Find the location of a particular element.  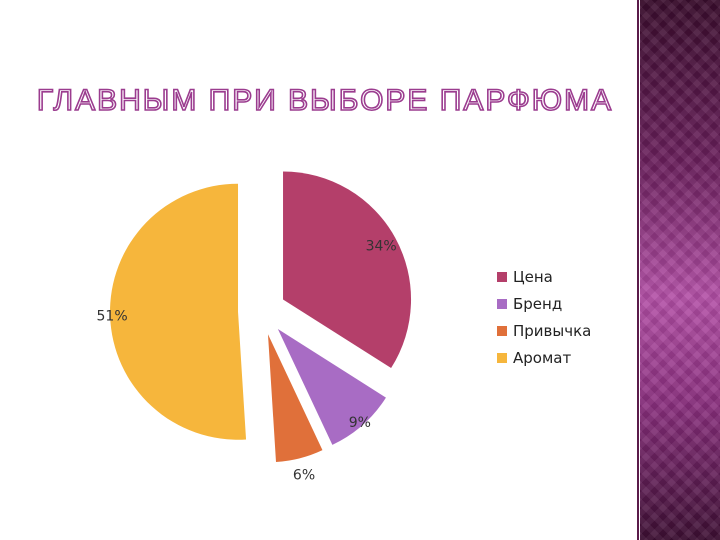

pie-slice-brand is located at coordinates (331, 387).